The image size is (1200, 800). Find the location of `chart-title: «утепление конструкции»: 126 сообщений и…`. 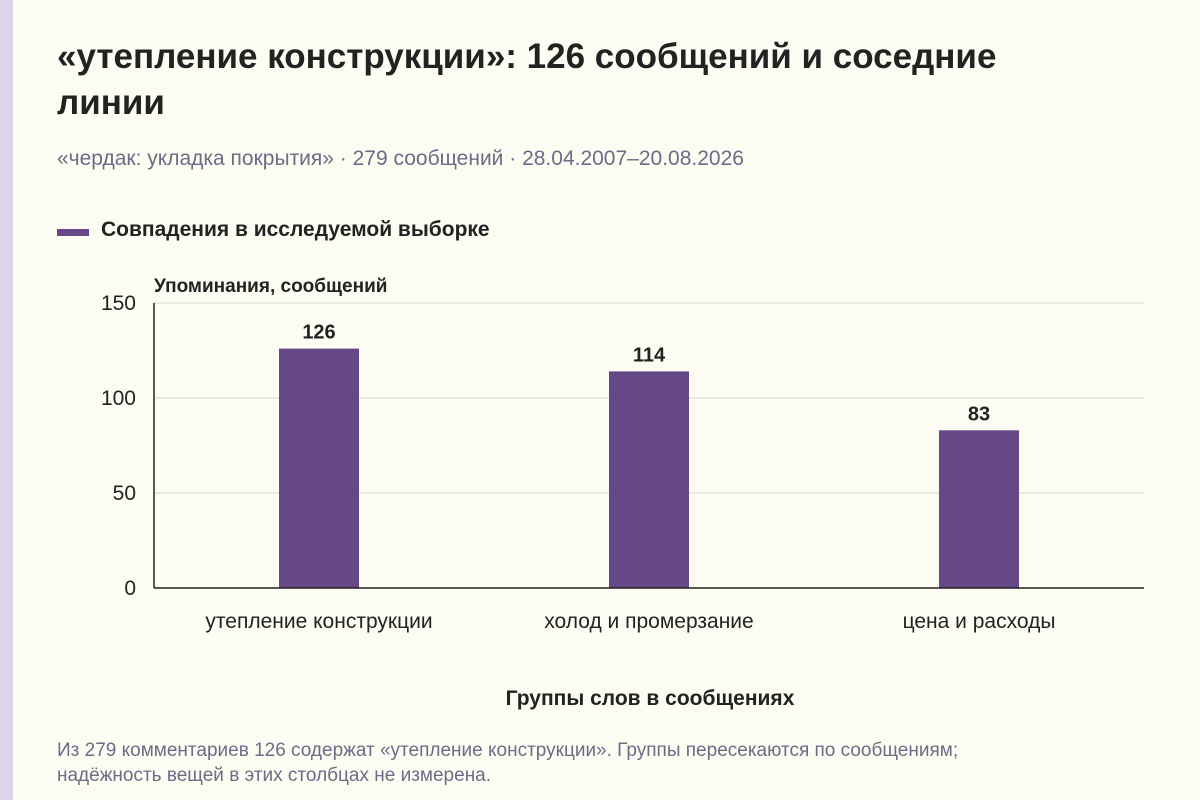

chart-title: «утепление конструкции»: 126 сообщений и… is located at coordinates (527, 79).